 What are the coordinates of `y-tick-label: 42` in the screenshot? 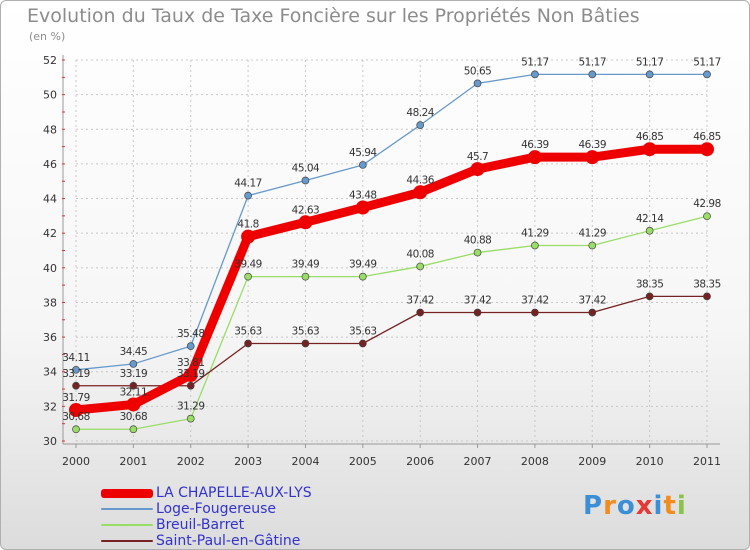 It's located at (50, 233).